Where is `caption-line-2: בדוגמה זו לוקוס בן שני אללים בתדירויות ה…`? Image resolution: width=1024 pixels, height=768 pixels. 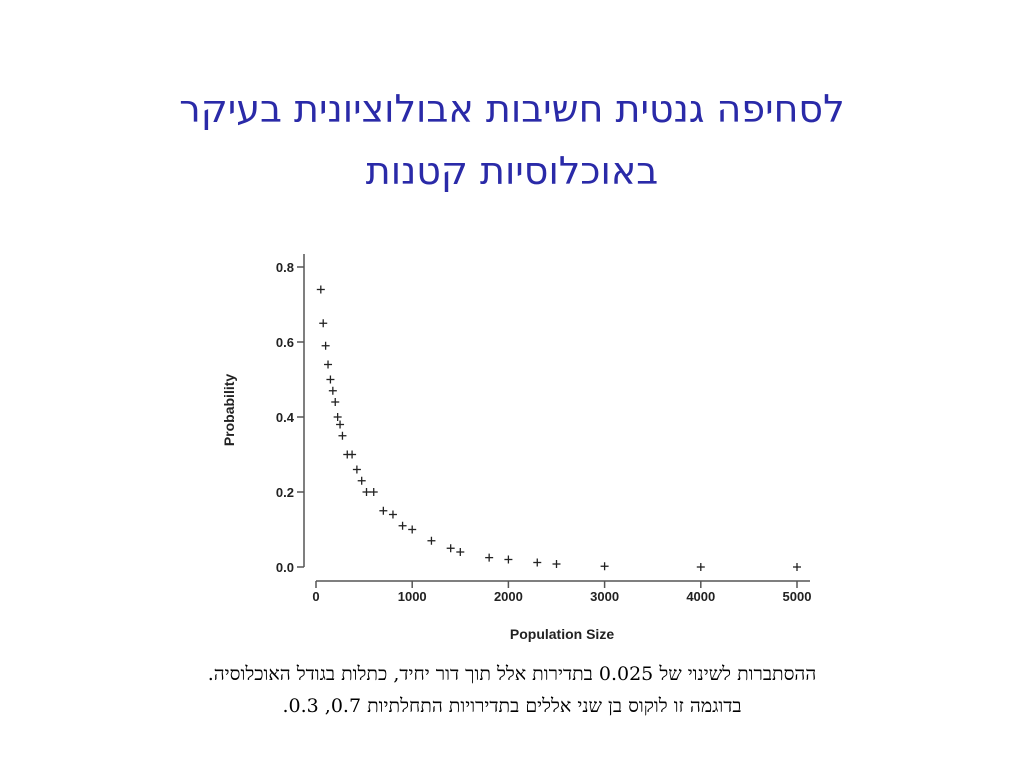
caption-line-2: בדוגמה זו לוקוס בן שני אללים בתדירויות ה… is located at coordinates (512, 706).